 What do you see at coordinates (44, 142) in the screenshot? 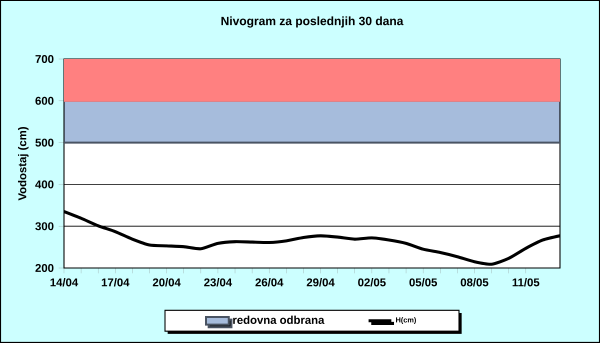
I see `y-tick-label: 500` at bounding box center [44, 142].